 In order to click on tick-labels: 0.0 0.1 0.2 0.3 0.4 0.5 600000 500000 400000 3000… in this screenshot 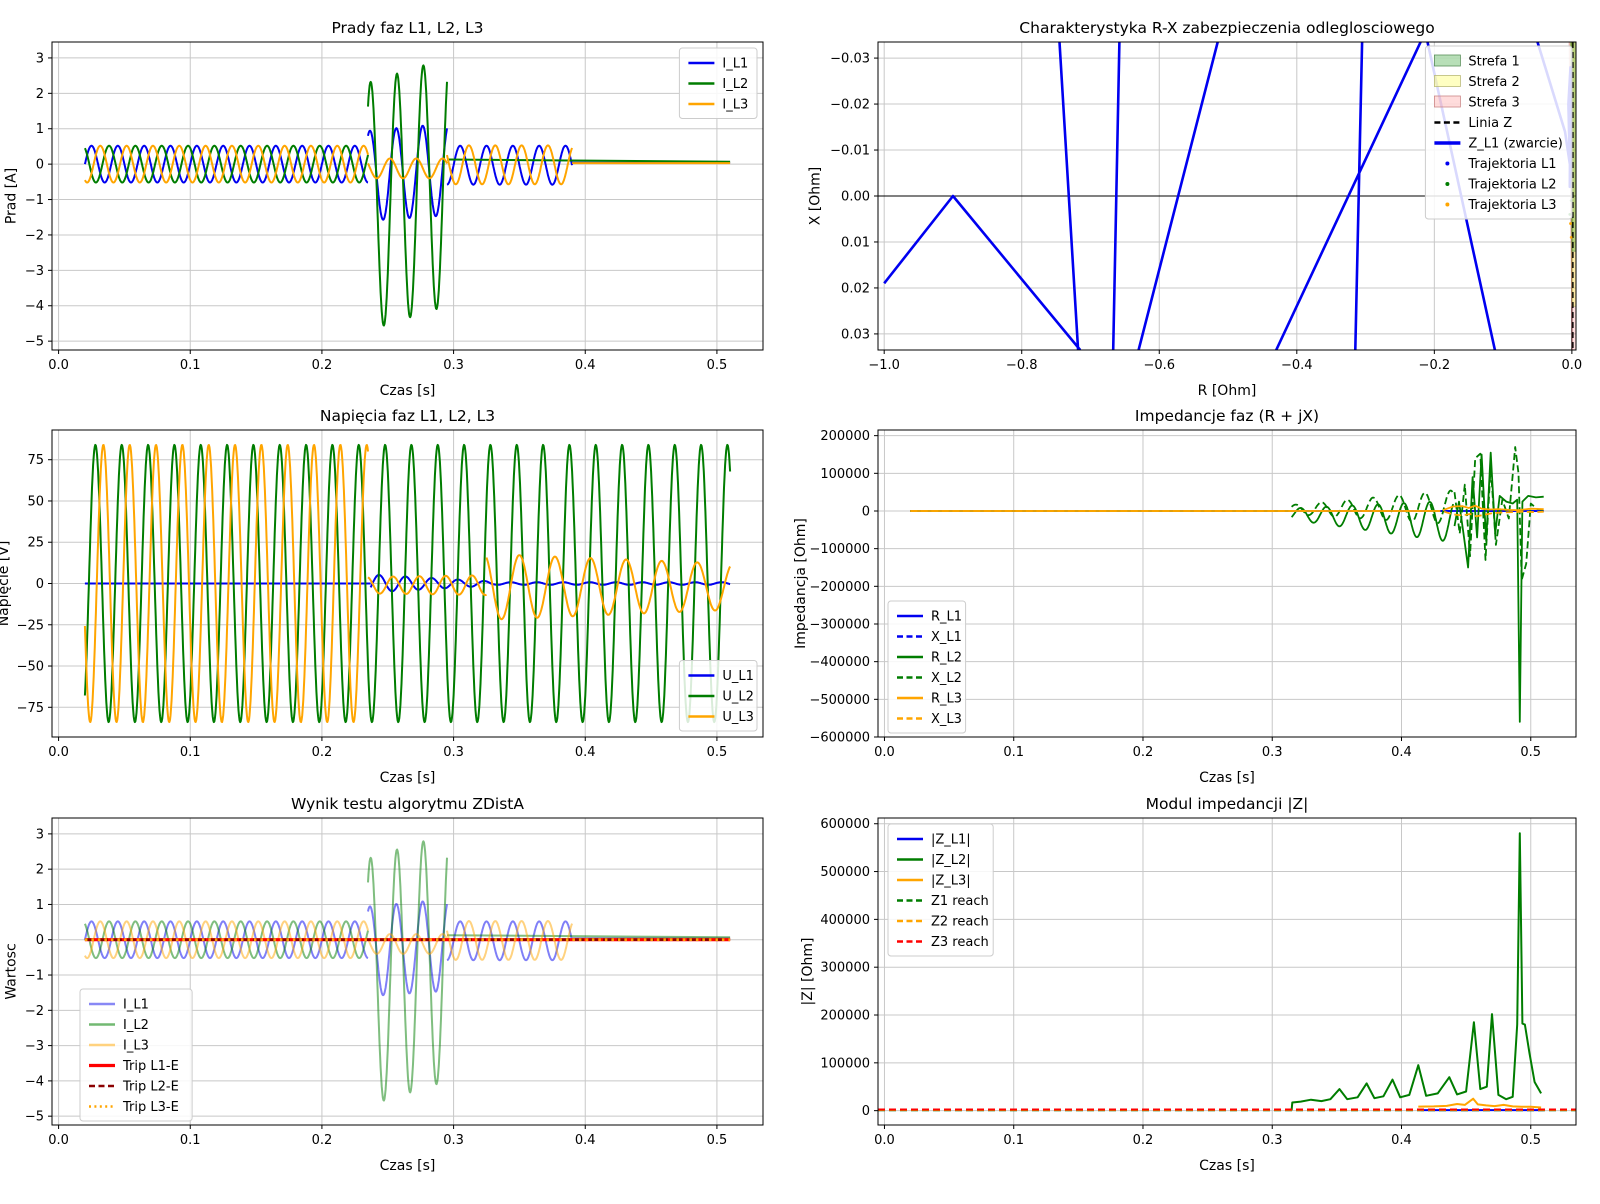, I will do `click(1180, 982)`.